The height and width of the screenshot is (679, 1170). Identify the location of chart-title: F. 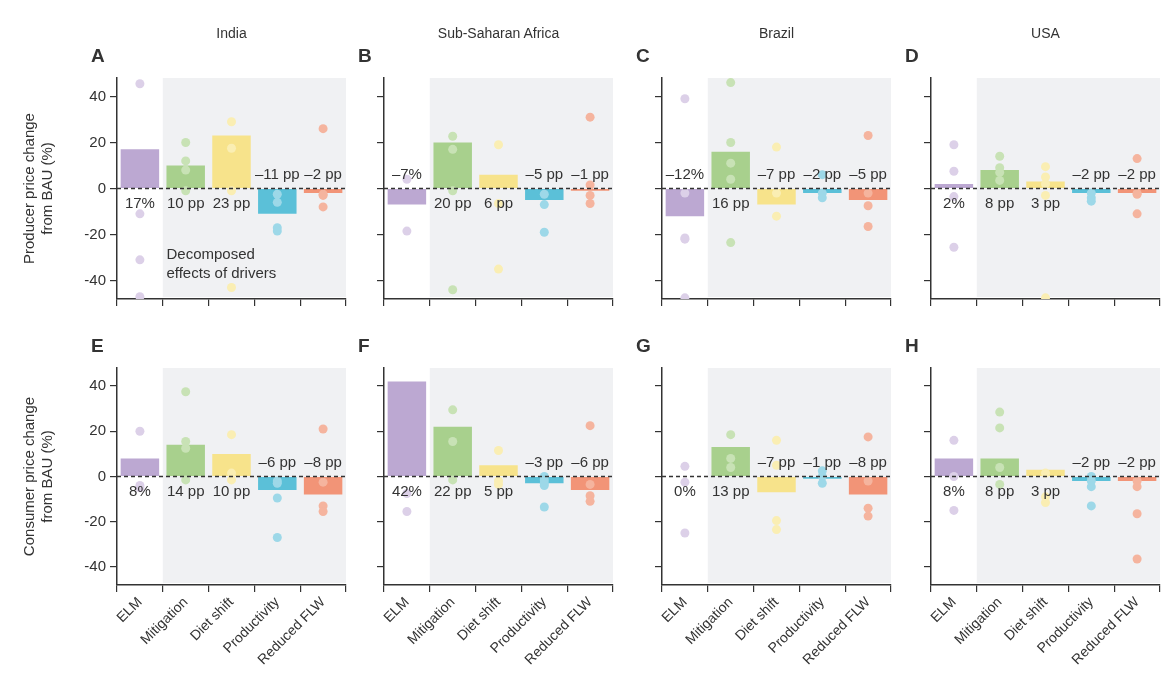
(364, 346).